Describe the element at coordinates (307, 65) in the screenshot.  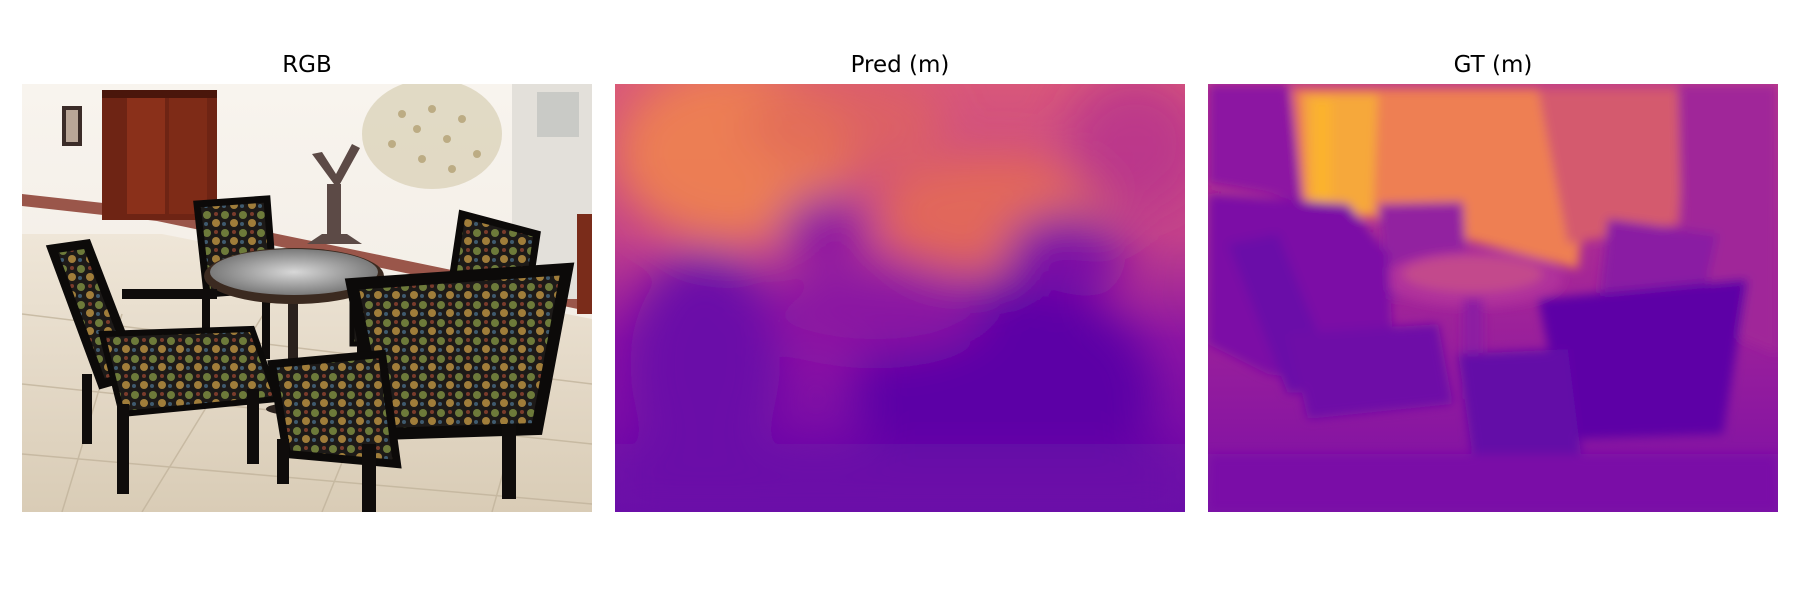
I see `rgb-panel-title: RGB` at that location.